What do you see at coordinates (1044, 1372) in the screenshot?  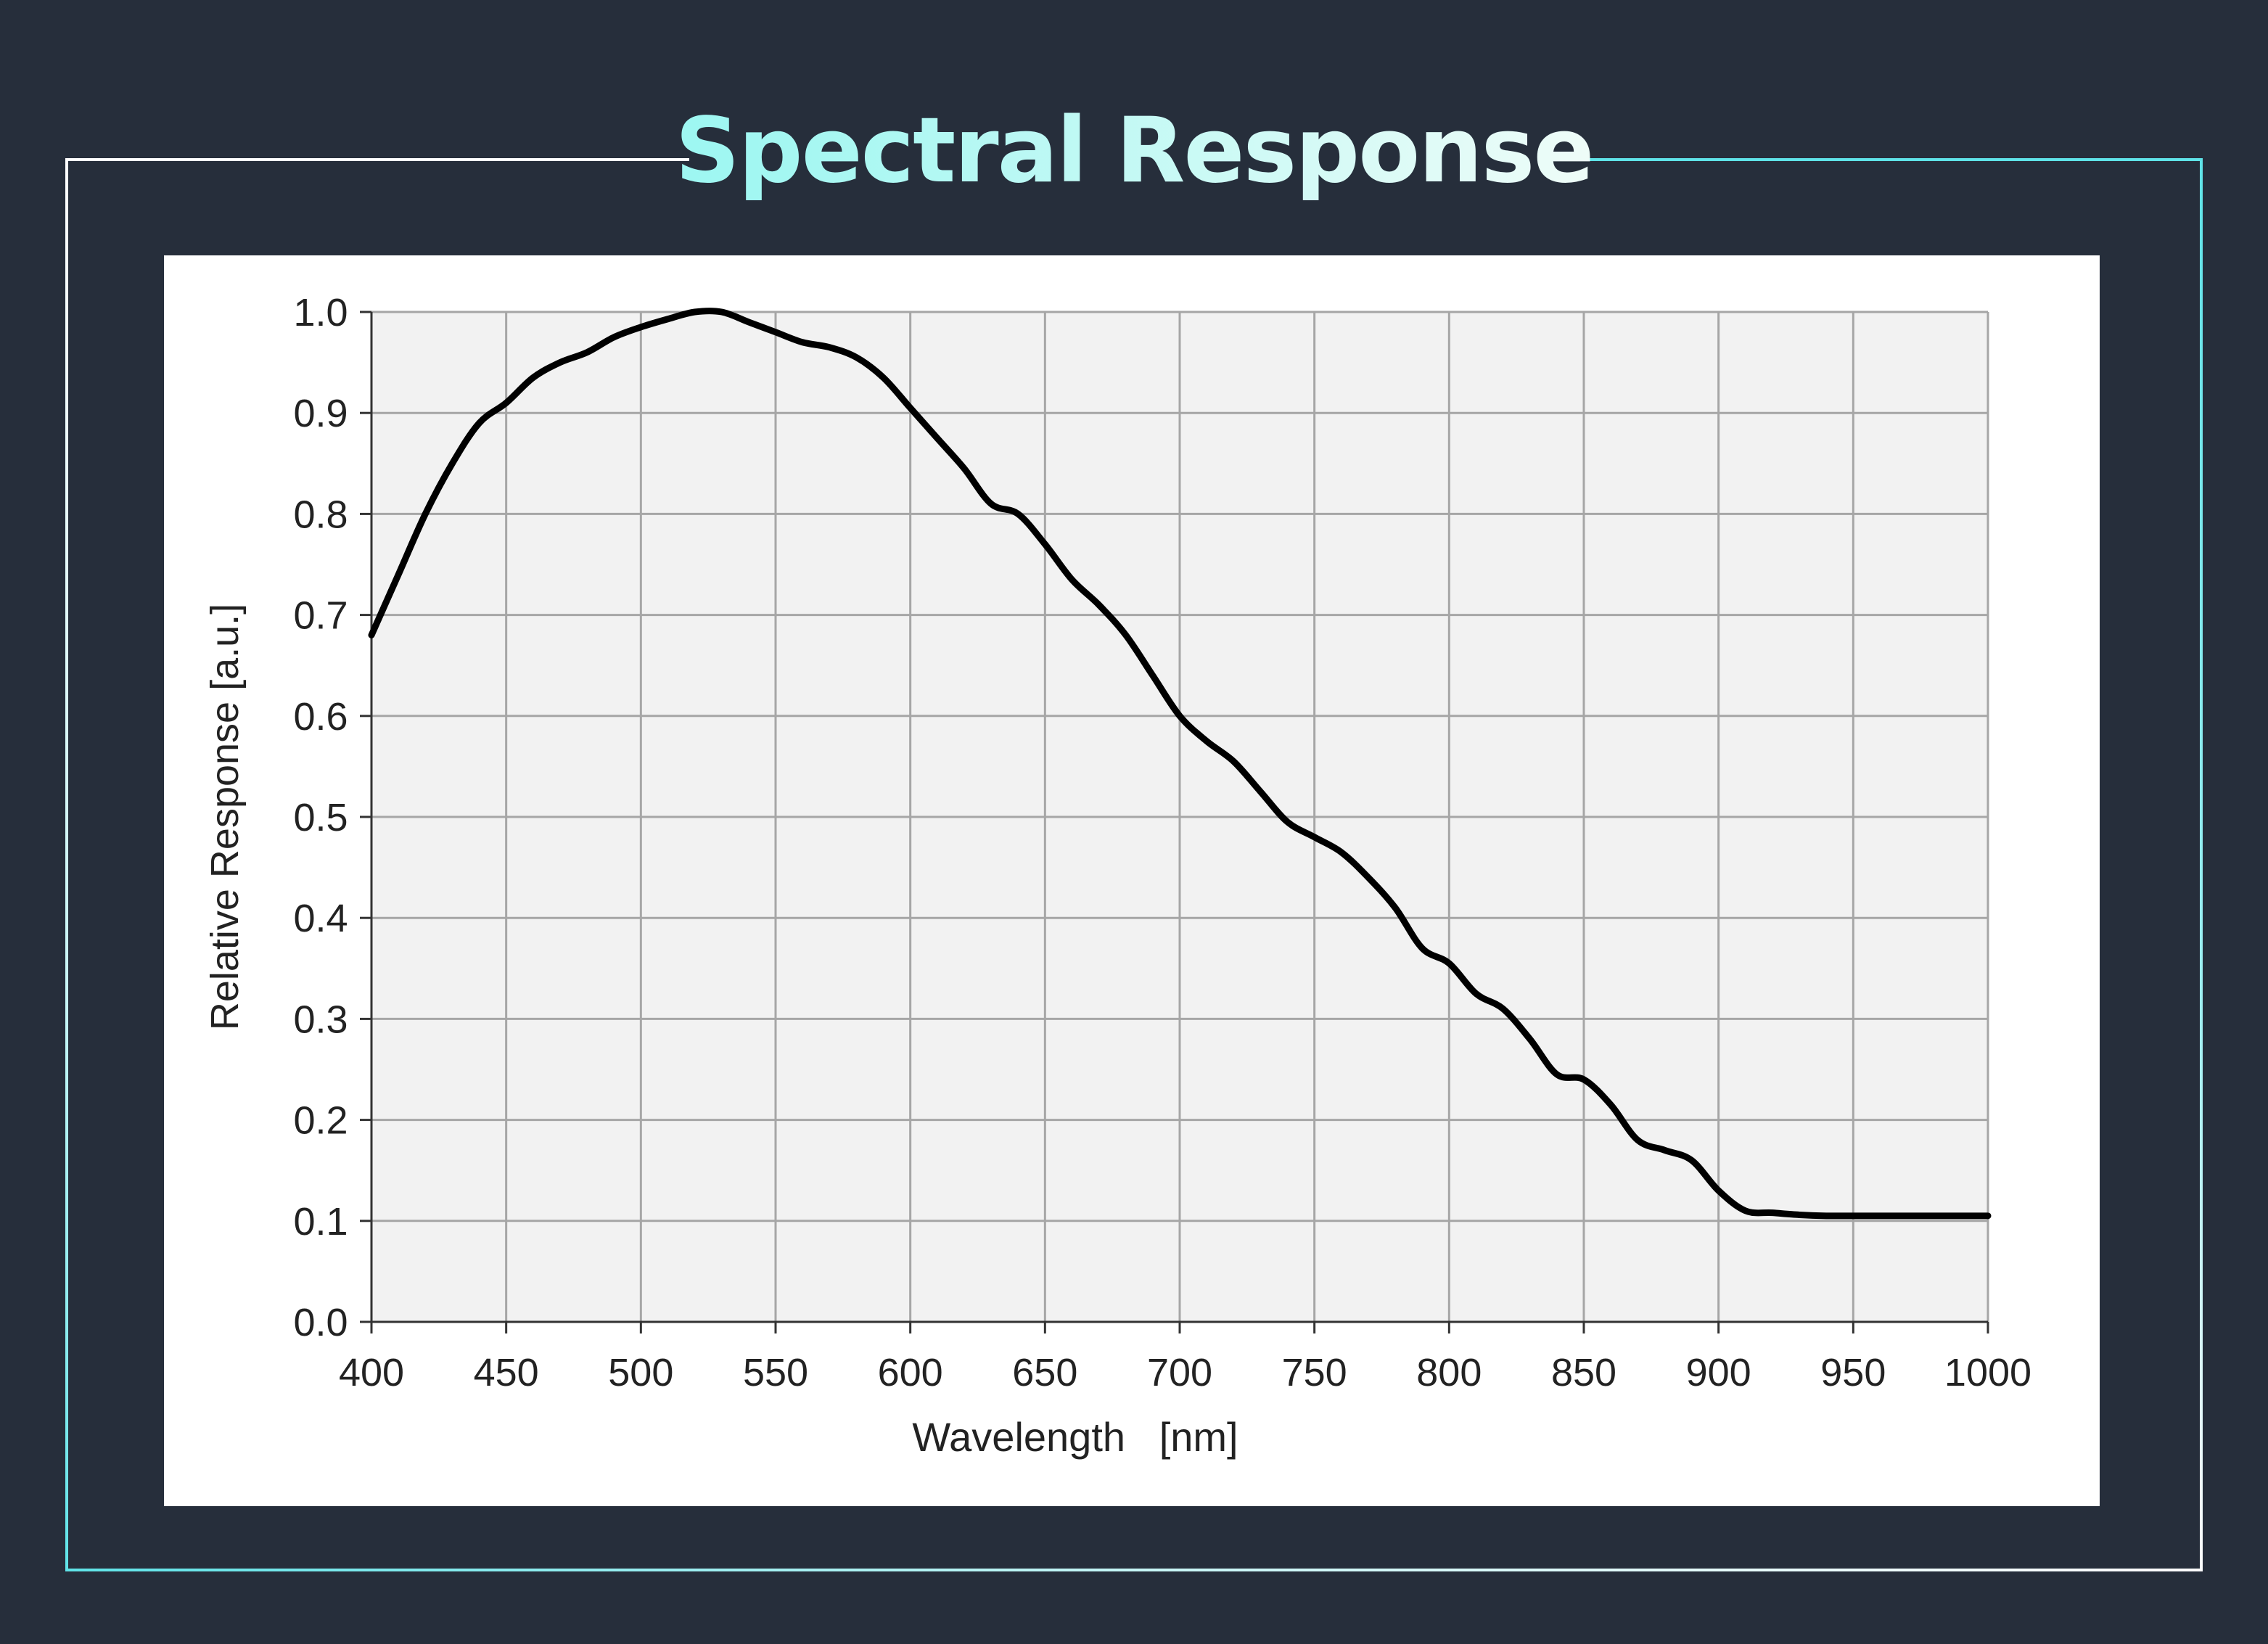 I see `x-tick-label: 650` at bounding box center [1044, 1372].